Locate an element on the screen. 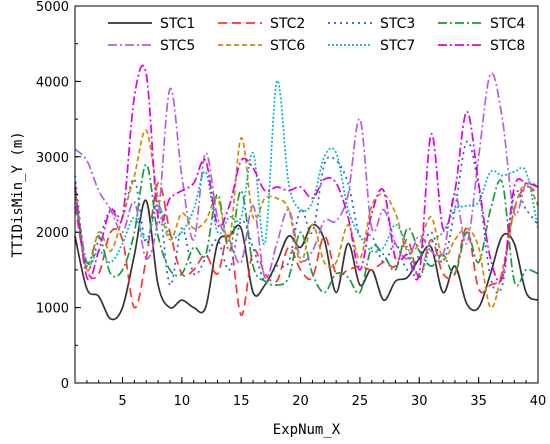 This screenshot has width=550, height=444. y-axis-title: TTIDisMin_Y (m) is located at coordinates (18, 194).